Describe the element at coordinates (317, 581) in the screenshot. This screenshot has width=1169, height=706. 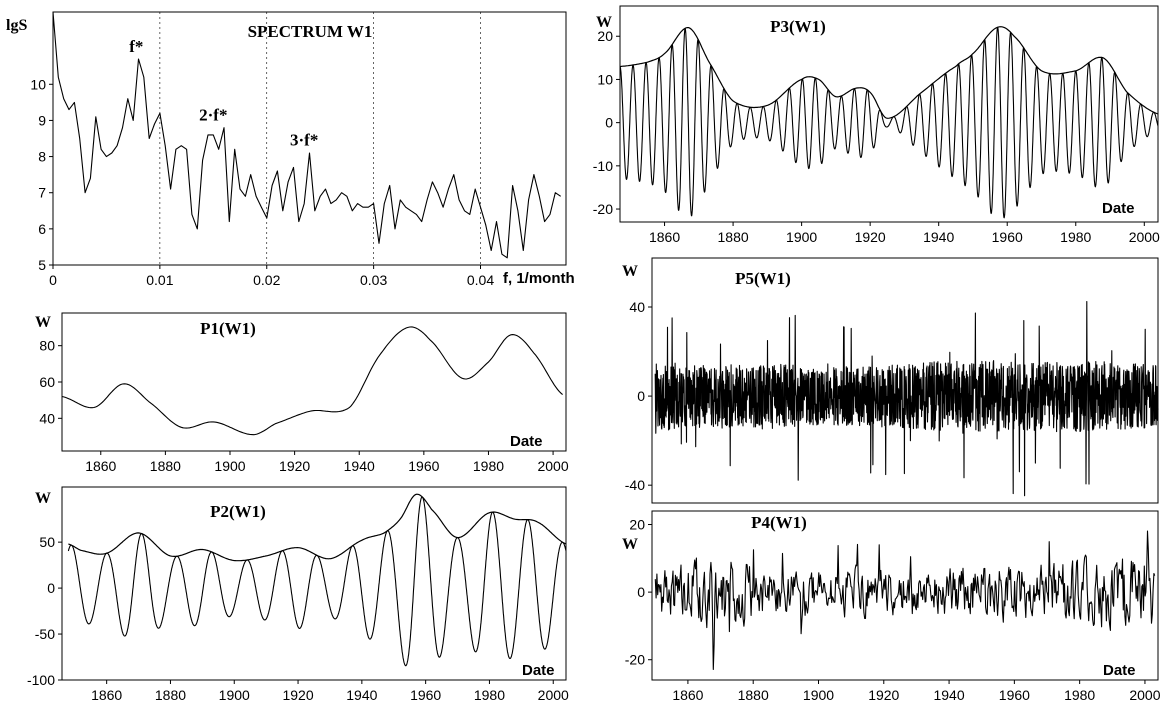
I see `p2-series-line` at that location.